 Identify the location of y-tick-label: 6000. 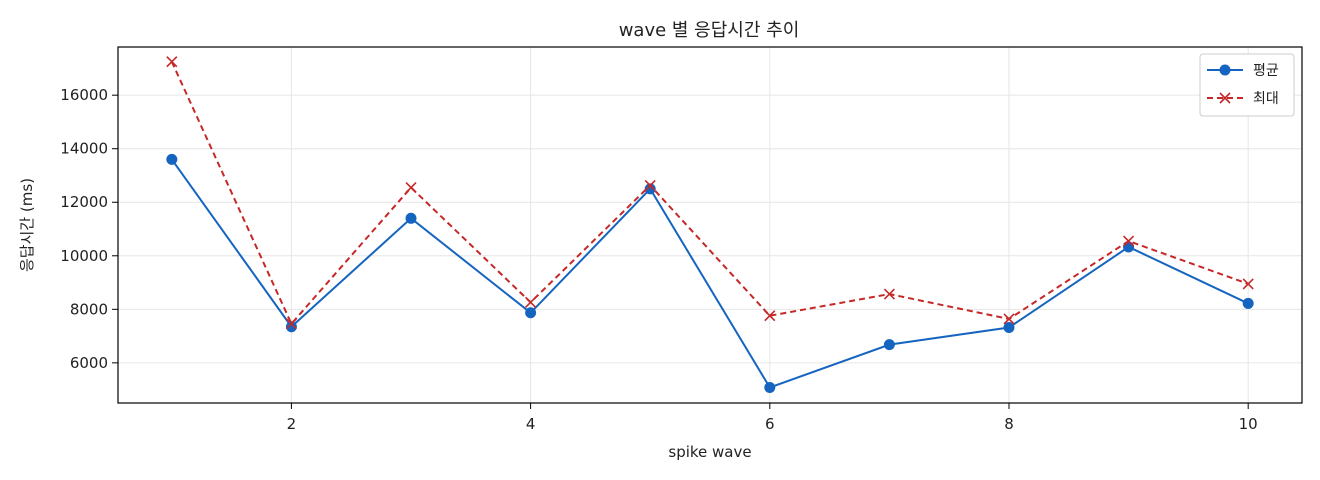
(89, 363).